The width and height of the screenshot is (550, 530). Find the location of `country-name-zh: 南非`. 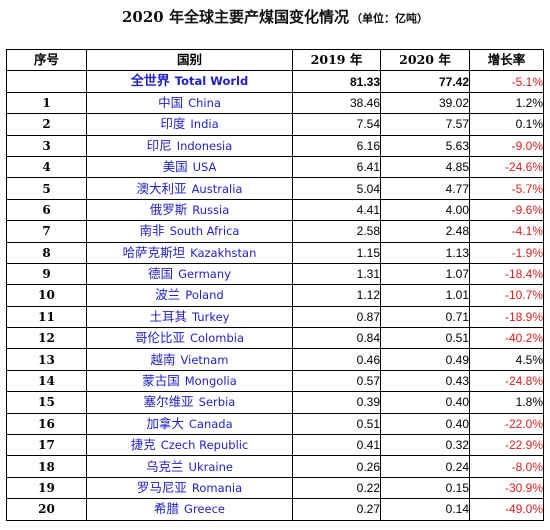

country-name-zh: 南非 is located at coordinates (152, 231).